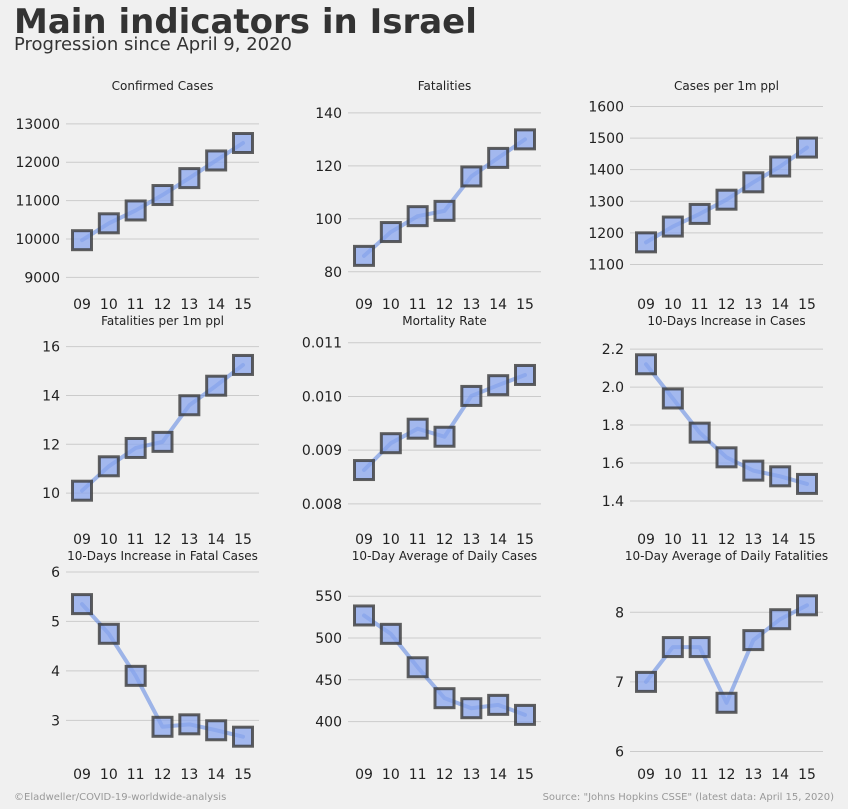 The width and height of the screenshot is (848, 809). Describe the element at coordinates (322, 451) in the screenshot. I see `y-tick-label: 0.009` at that location.